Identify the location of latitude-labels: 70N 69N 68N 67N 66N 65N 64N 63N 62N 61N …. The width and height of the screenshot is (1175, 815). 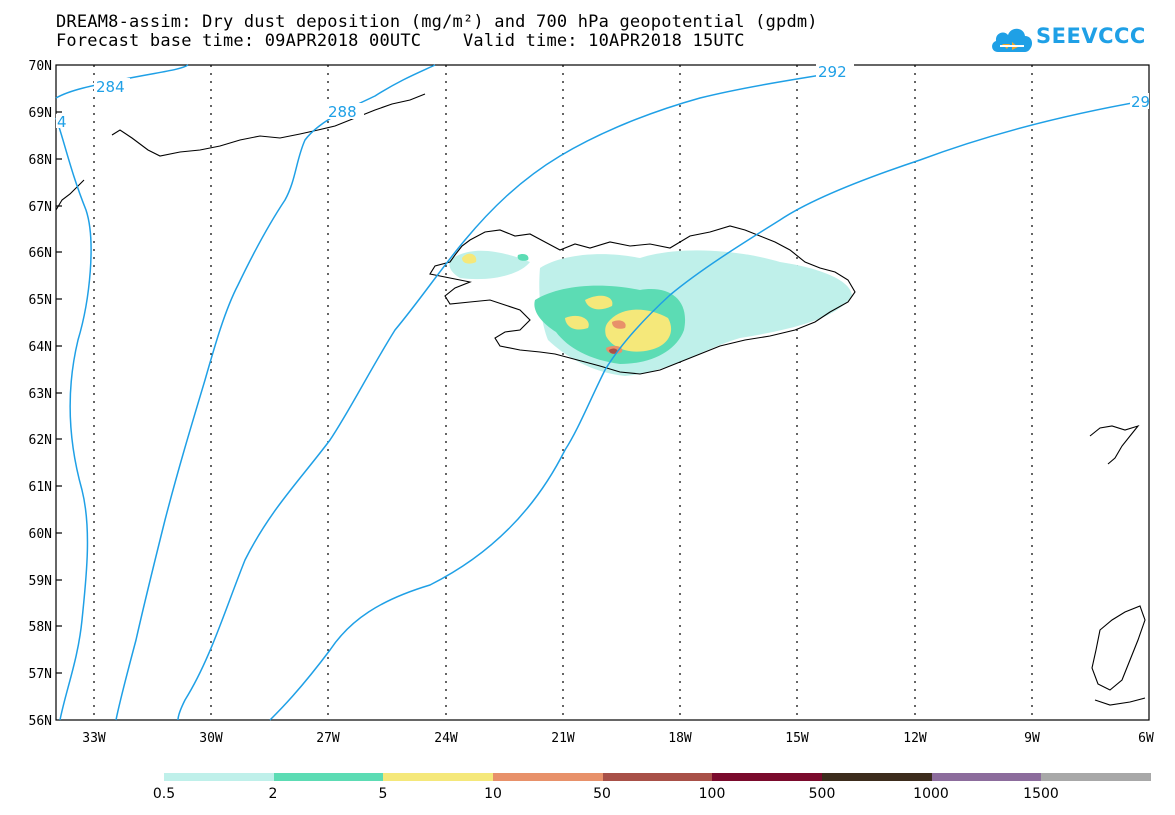
(40, 394).